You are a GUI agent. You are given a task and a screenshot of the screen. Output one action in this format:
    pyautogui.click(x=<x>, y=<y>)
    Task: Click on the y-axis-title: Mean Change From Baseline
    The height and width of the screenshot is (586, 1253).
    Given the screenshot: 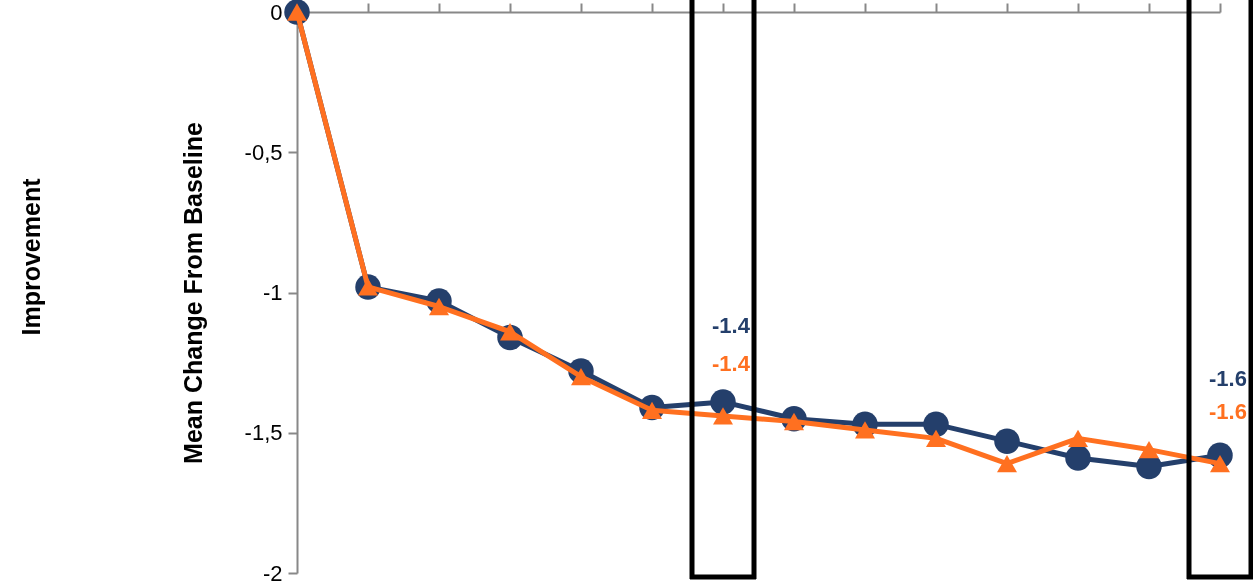 What is the action you would take?
    pyautogui.click(x=192, y=293)
    